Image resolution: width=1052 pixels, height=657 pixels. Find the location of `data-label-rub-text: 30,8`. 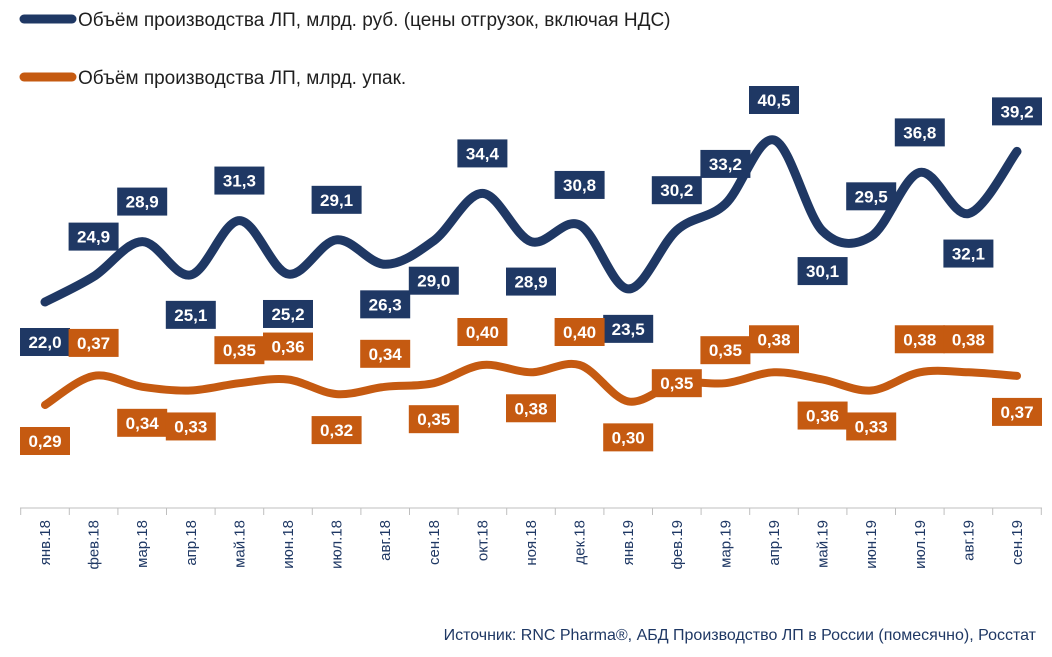

data-label-rub-text: 30,8 is located at coordinates (579, 185).